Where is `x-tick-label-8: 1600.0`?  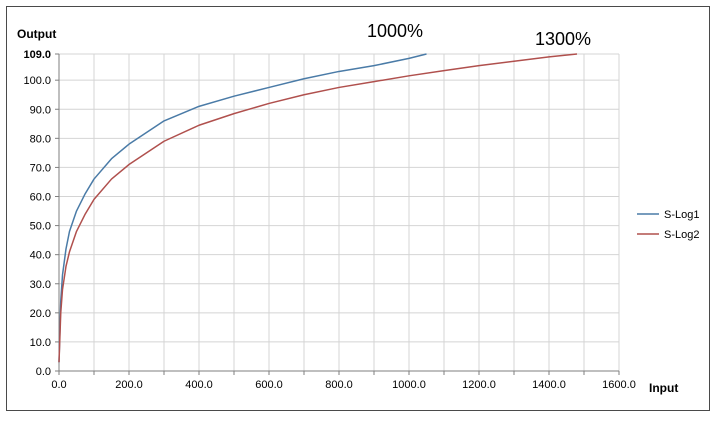
x-tick-label-8: 1600.0 is located at coordinates (619, 385).